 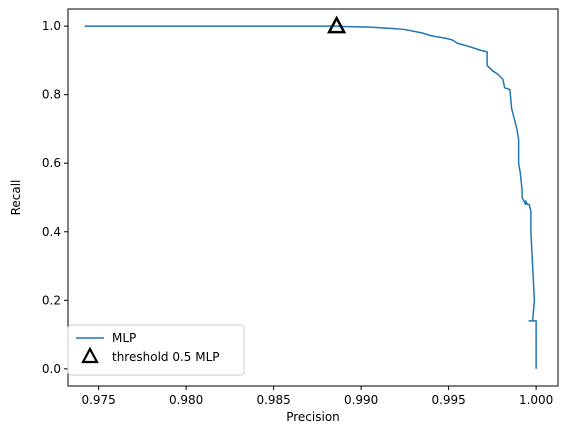 I want to click on marker-layer, so click(x=337, y=24).